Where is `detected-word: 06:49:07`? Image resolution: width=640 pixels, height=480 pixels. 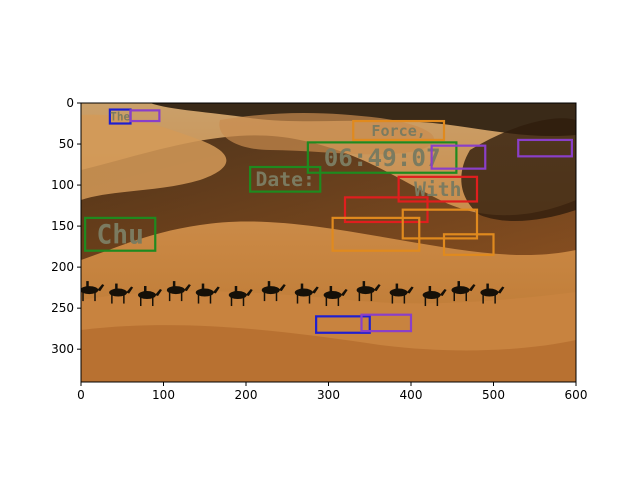
detected-word: 06:49:07 is located at coordinates (382, 157).